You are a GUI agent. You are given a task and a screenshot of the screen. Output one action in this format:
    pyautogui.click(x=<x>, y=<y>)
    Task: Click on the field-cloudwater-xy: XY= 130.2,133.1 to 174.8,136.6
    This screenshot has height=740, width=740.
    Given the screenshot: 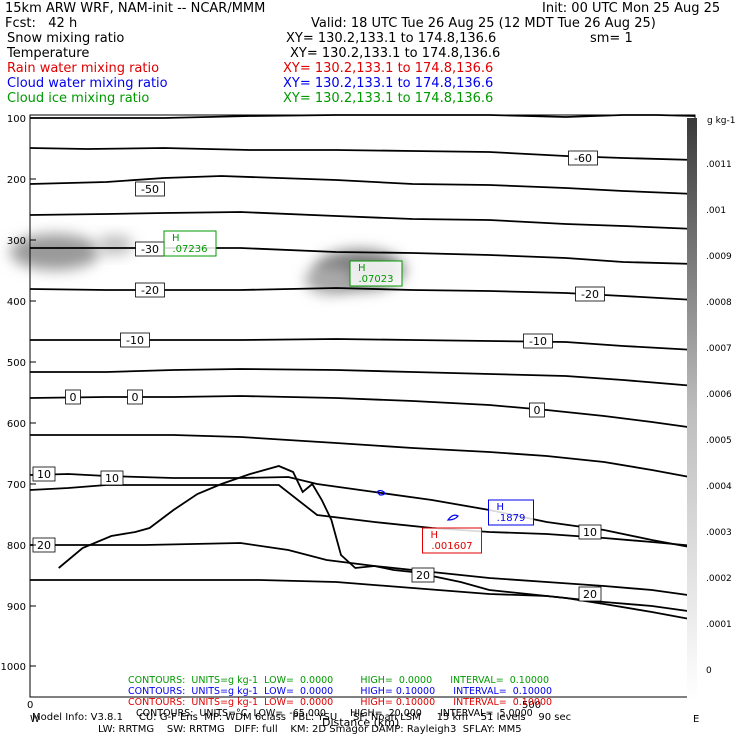 What is the action you would take?
    pyautogui.click(x=388, y=83)
    